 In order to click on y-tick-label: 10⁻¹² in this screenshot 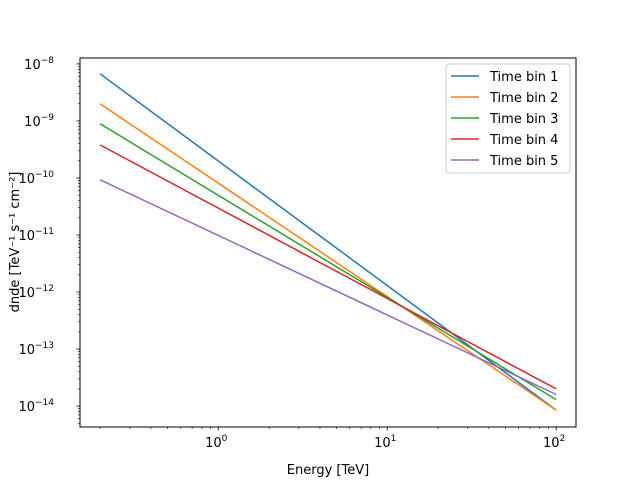, I will do `click(36, 292)`.